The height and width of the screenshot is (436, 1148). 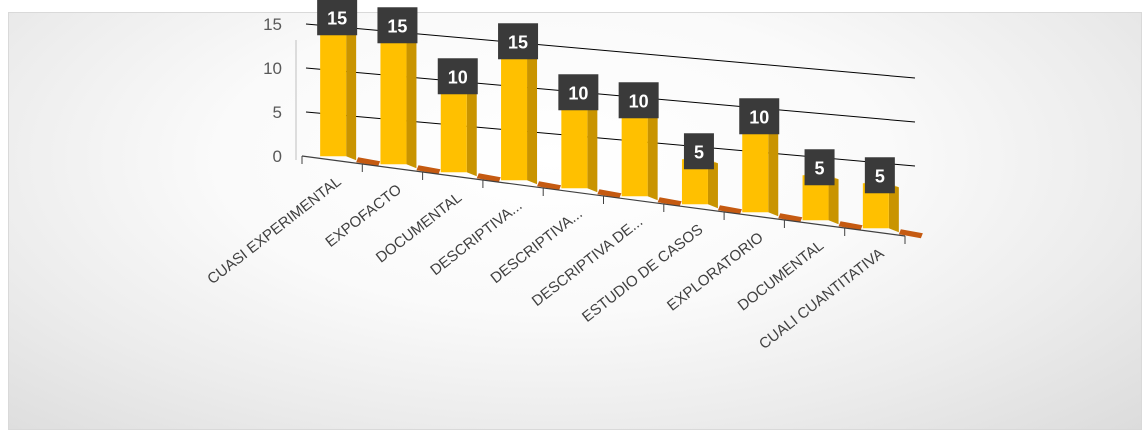 I want to click on y-tick-label: 15, so click(x=272, y=24).